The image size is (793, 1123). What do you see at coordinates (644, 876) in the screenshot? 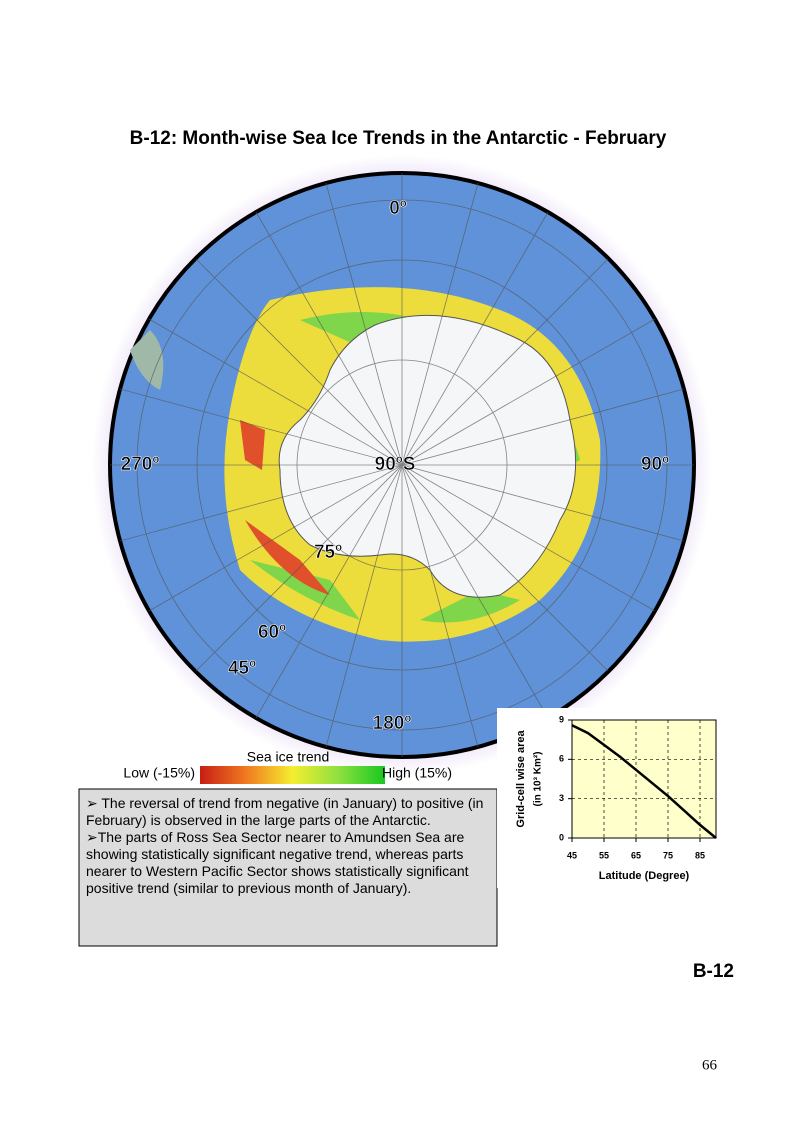
I see `x-axis-label: Latitude (Degree)` at bounding box center [644, 876].